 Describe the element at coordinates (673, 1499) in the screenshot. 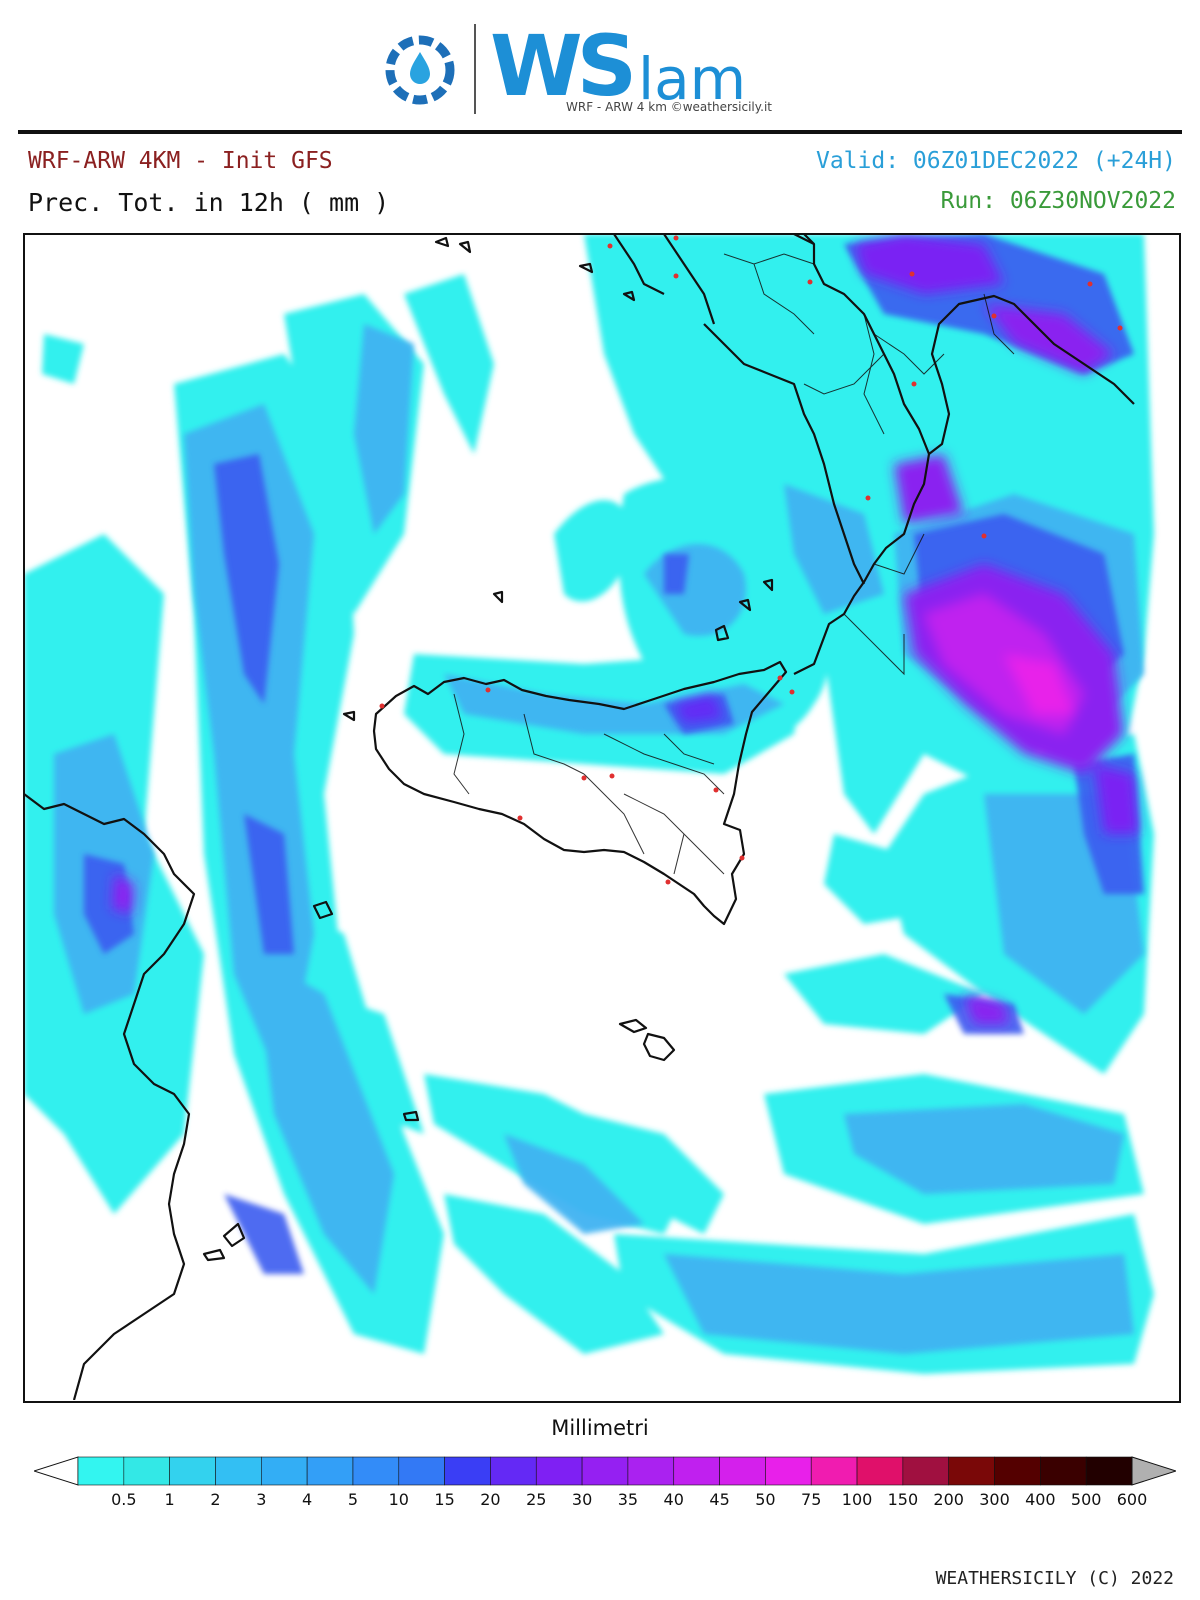

I see `colorbar-label: 40` at that location.